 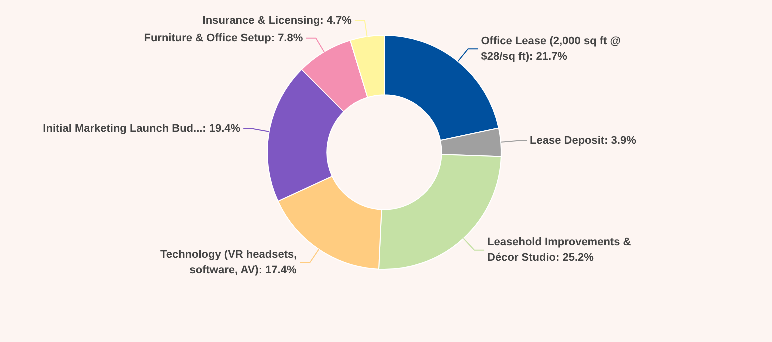 What do you see at coordinates (560, 250) in the screenshot?
I see `slice-label: Leasehold Improvements & Décor Studio: 25.2%` at bounding box center [560, 250].